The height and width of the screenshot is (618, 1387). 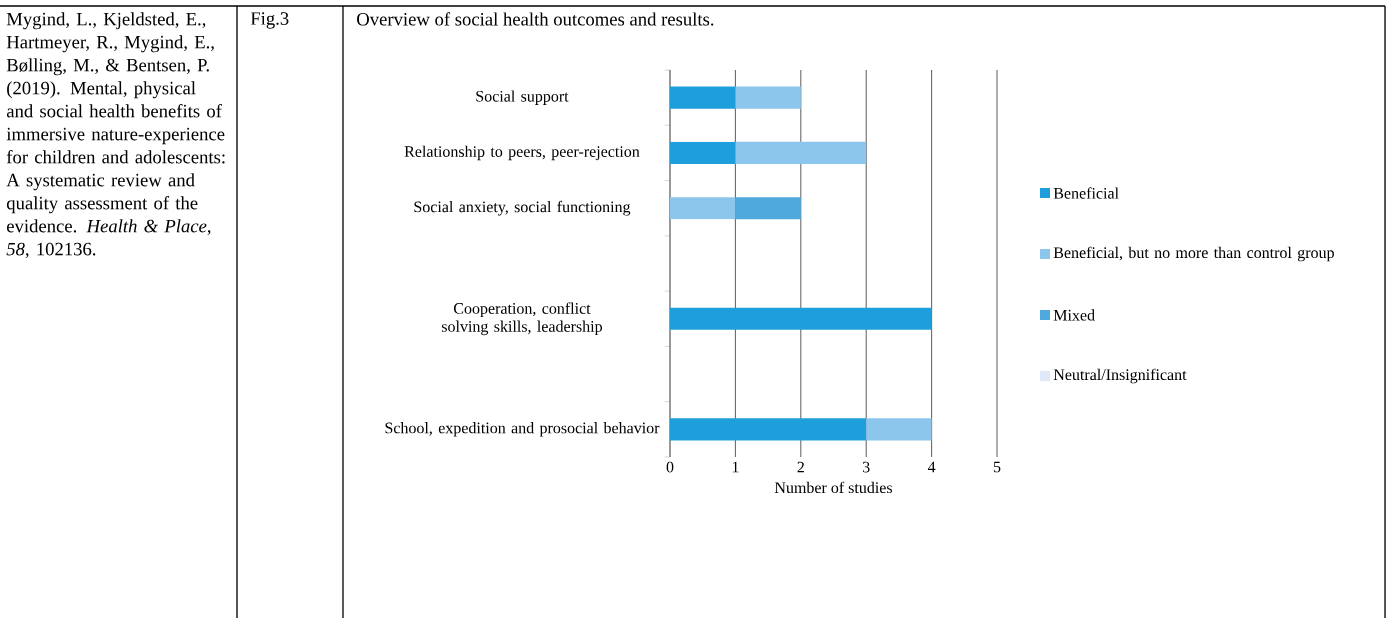 I want to click on y-tick-label: Social support, so click(x=522, y=97).